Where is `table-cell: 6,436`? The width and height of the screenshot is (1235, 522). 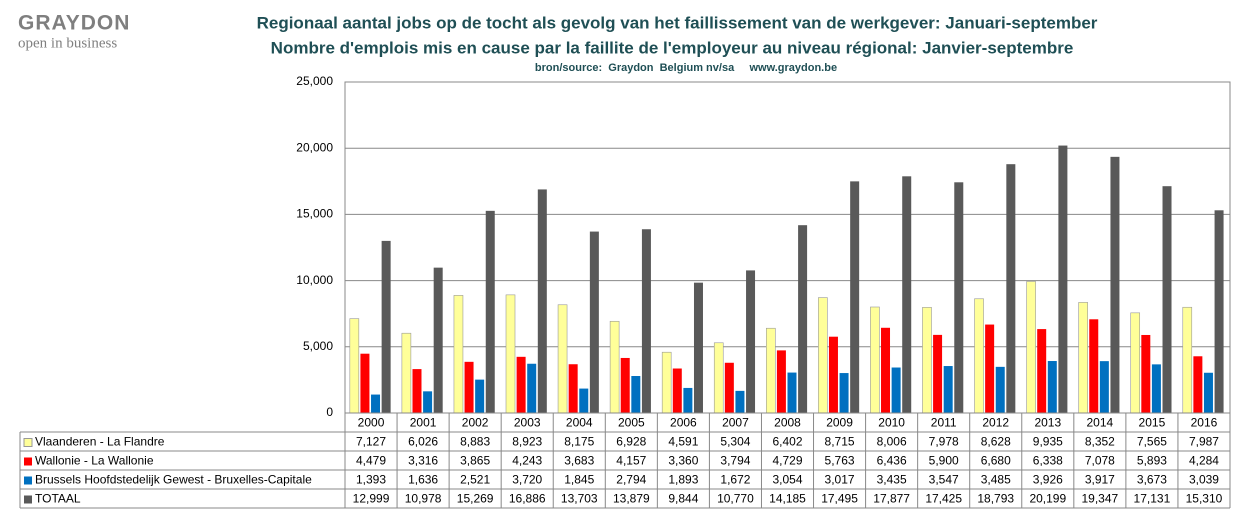
table-cell: 6,436 is located at coordinates (892, 461).